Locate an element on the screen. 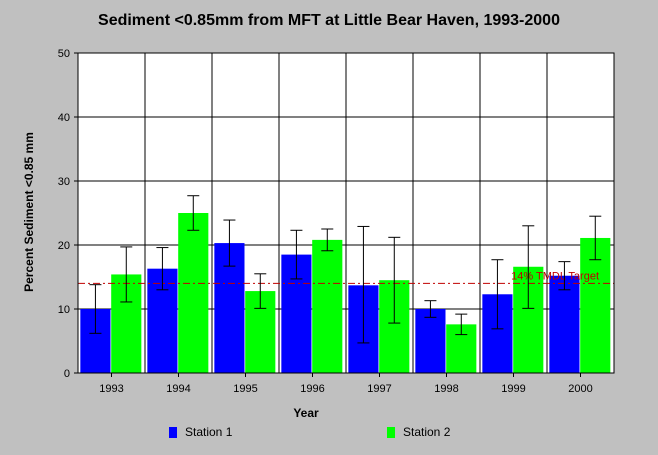  legend-label-station-2: Station 2 is located at coordinates (427, 432).